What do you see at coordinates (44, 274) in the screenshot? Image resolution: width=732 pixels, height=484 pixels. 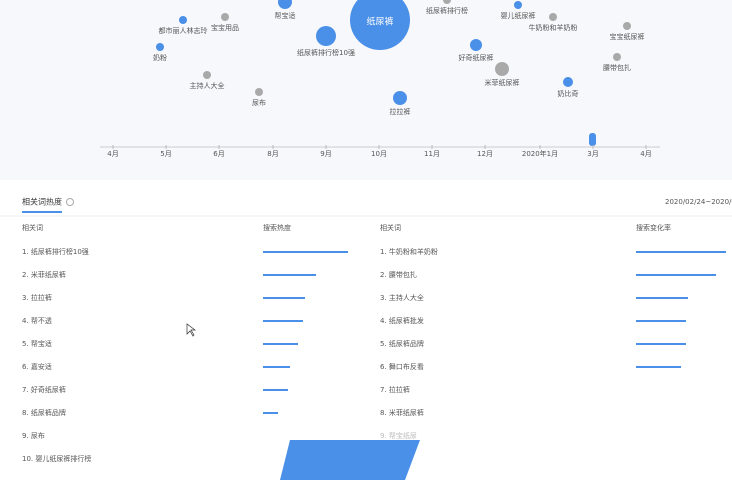 I see `table-row: 2. 米菲纸尿裤` at bounding box center [44, 274].